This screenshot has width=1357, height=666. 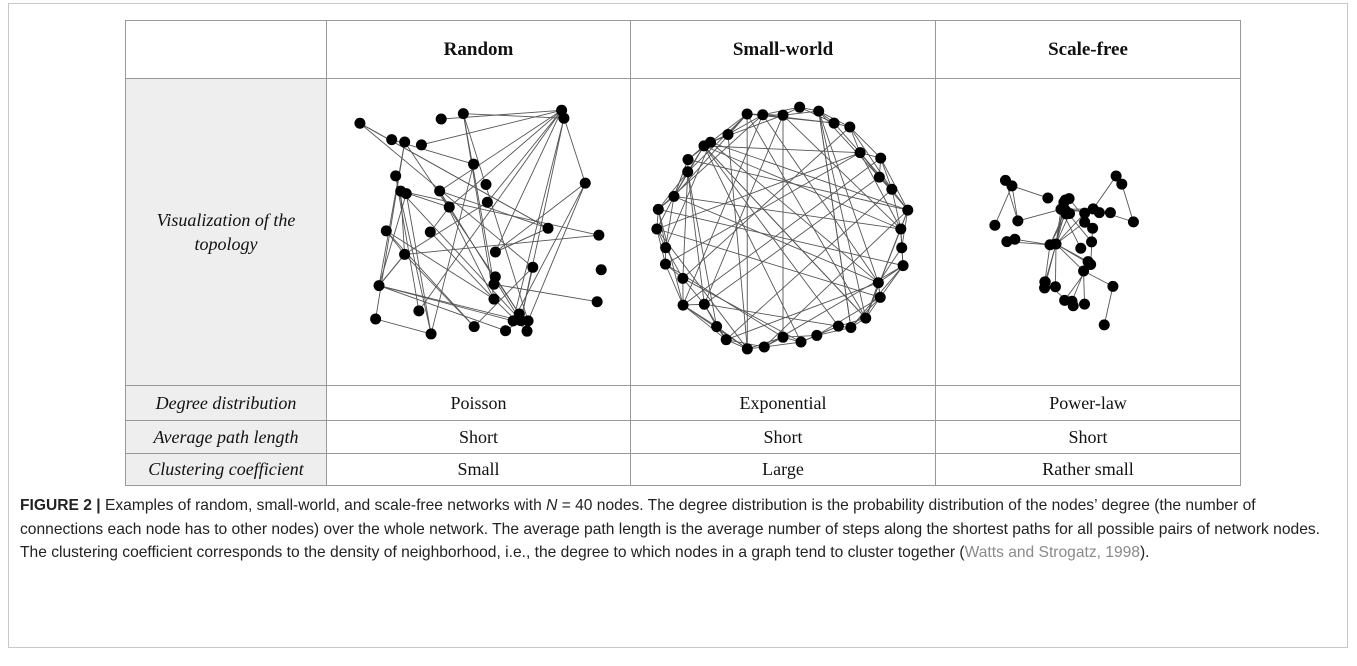 I want to click on column-header: Small-world, so click(x=783, y=49).